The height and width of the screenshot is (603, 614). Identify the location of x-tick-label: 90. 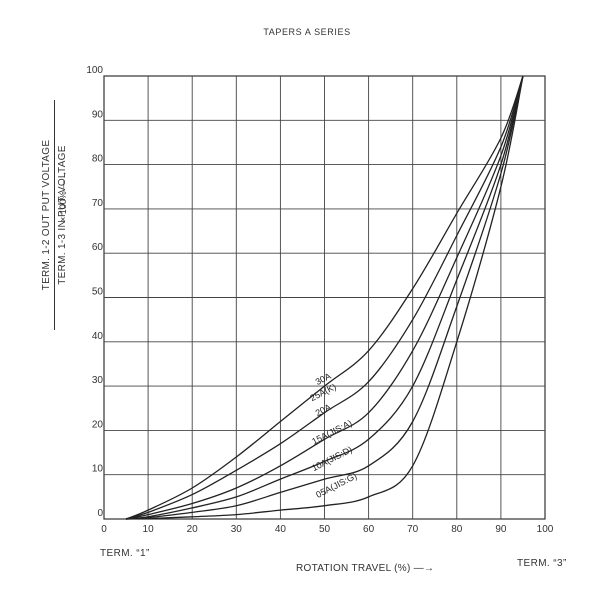
(501, 529).